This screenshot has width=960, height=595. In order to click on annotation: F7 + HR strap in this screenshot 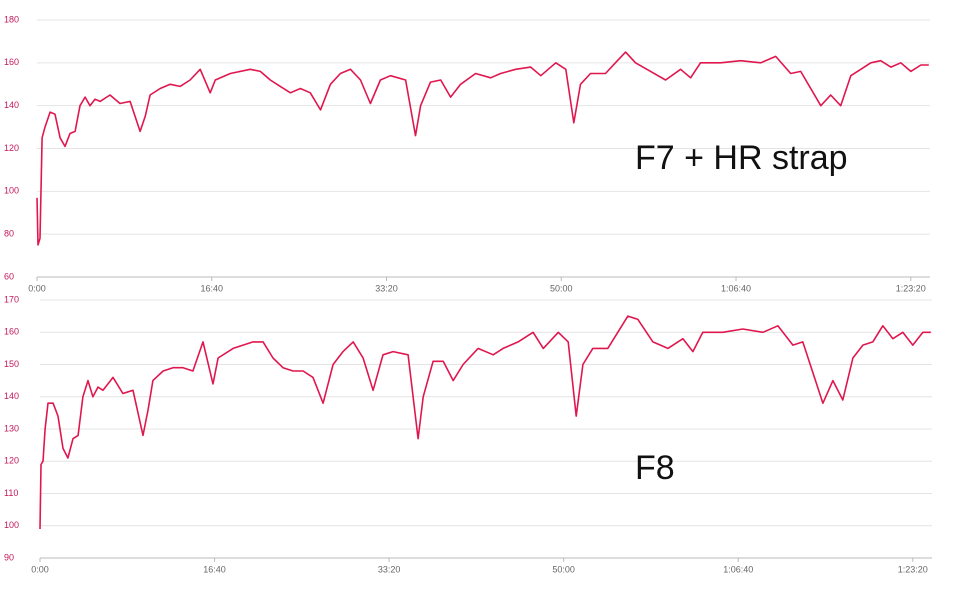, I will do `click(741, 158)`.